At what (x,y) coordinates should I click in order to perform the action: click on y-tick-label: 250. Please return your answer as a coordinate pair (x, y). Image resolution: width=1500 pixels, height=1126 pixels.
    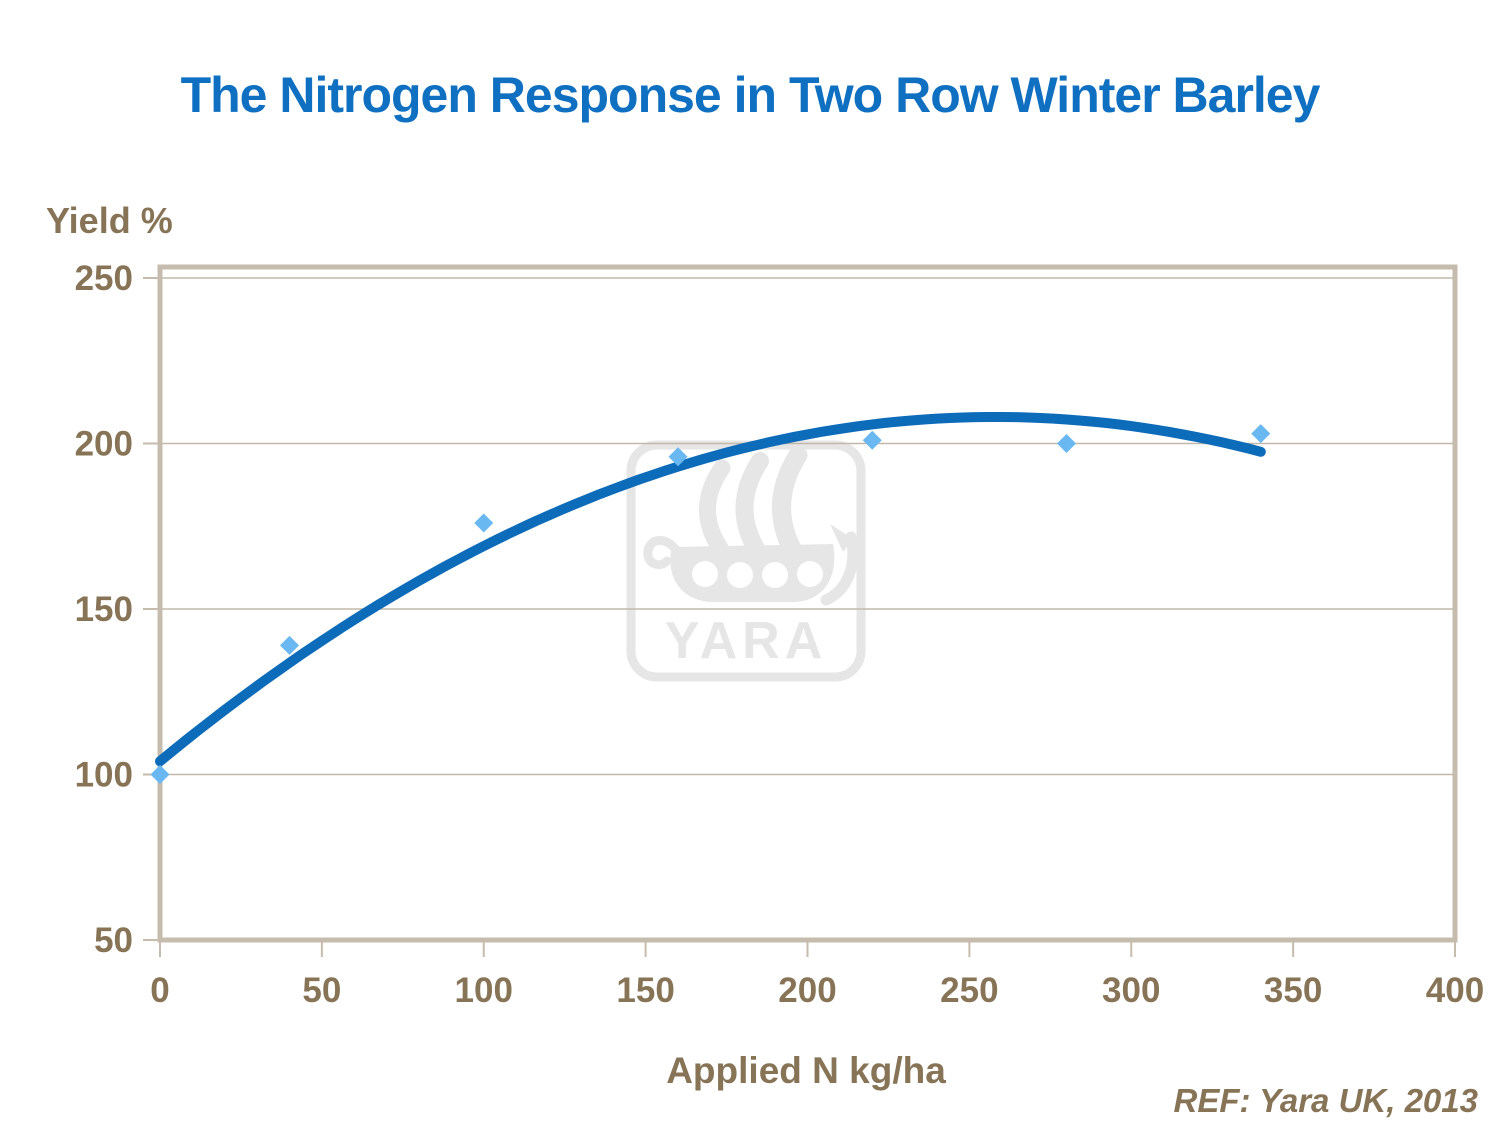
    Looking at the image, I should click on (104, 278).